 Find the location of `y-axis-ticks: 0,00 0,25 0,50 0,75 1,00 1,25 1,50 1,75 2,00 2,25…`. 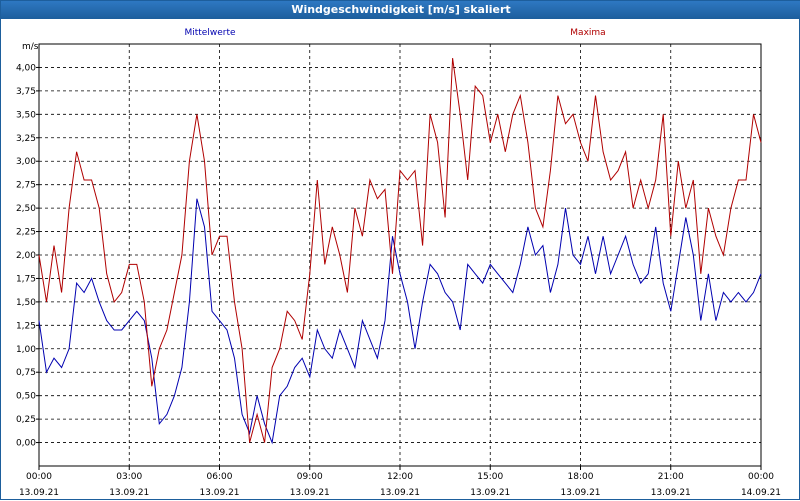

y-axis-ticks: 0,00 0,25 0,50 0,75 1,00 1,25 1,50 1,75 2,00 2,25… is located at coordinates (27, 256).